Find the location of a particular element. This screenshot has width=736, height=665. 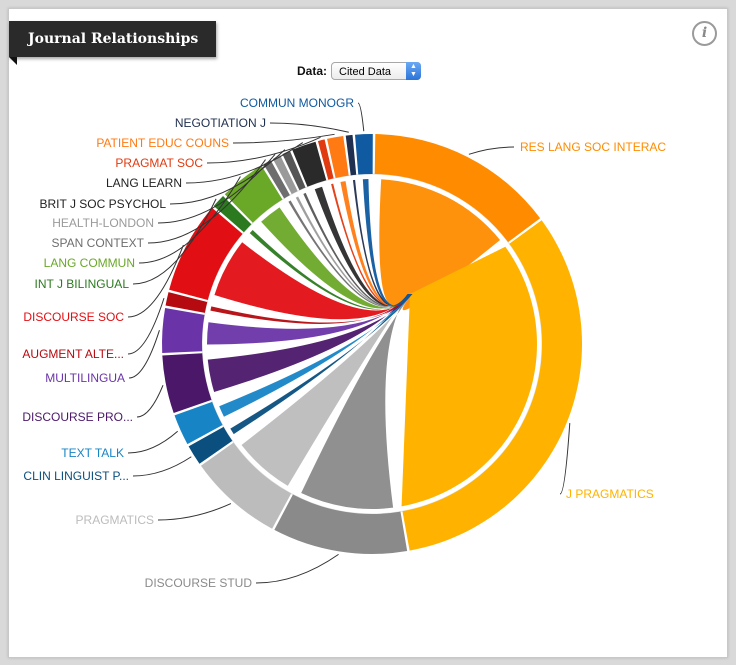

leader-line-discourse-stud is located at coordinates (297, 568).